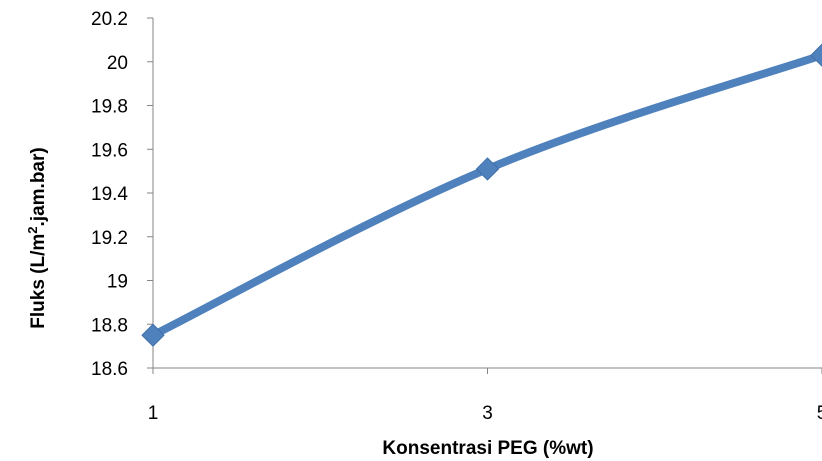 The image size is (822, 461). Describe the element at coordinates (153, 413) in the screenshot. I see `x-tick-label: 1` at that location.